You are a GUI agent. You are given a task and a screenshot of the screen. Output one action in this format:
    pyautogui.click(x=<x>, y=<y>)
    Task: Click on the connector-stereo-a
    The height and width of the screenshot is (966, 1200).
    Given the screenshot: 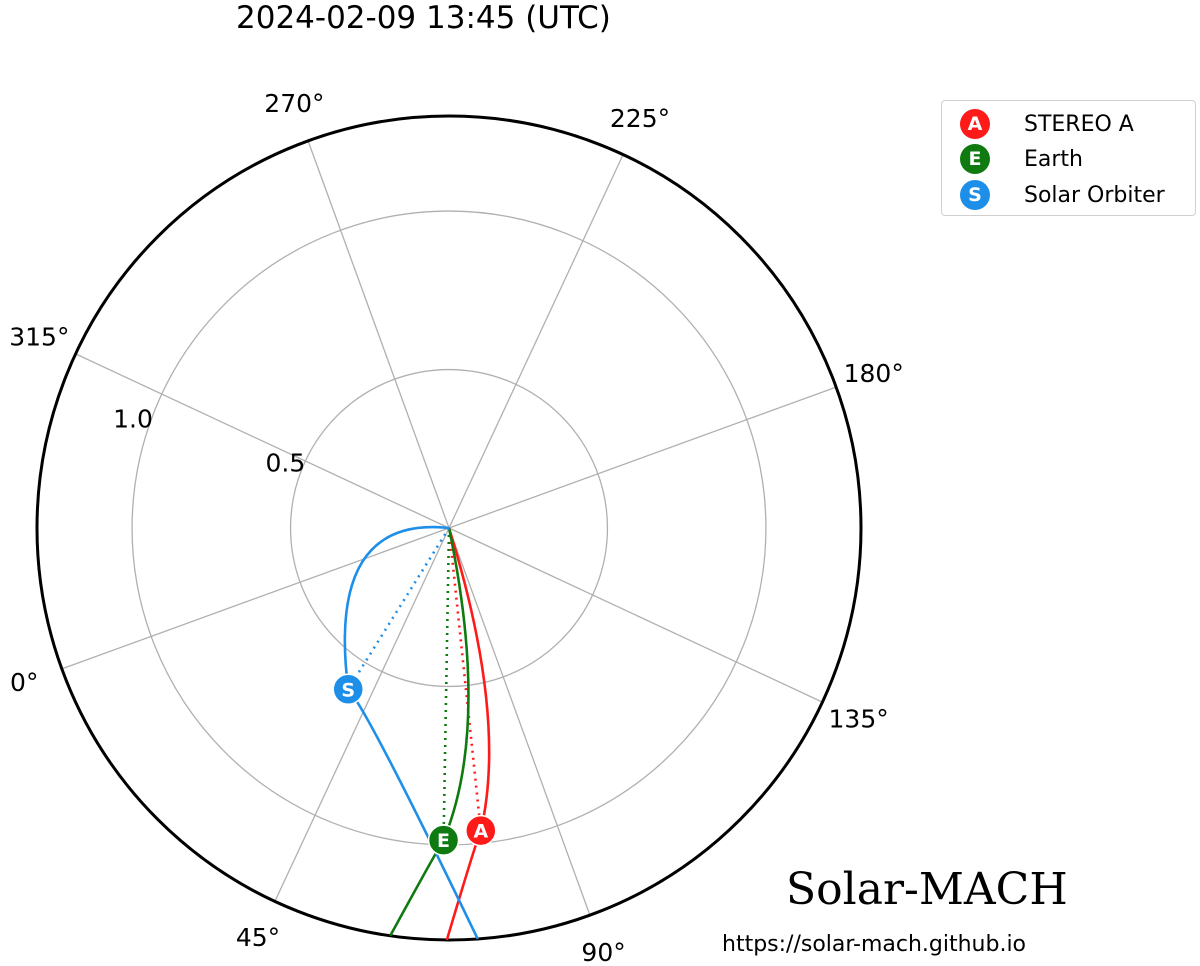 What is the action you would take?
    pyautogui.click(x=465, y=679)
    